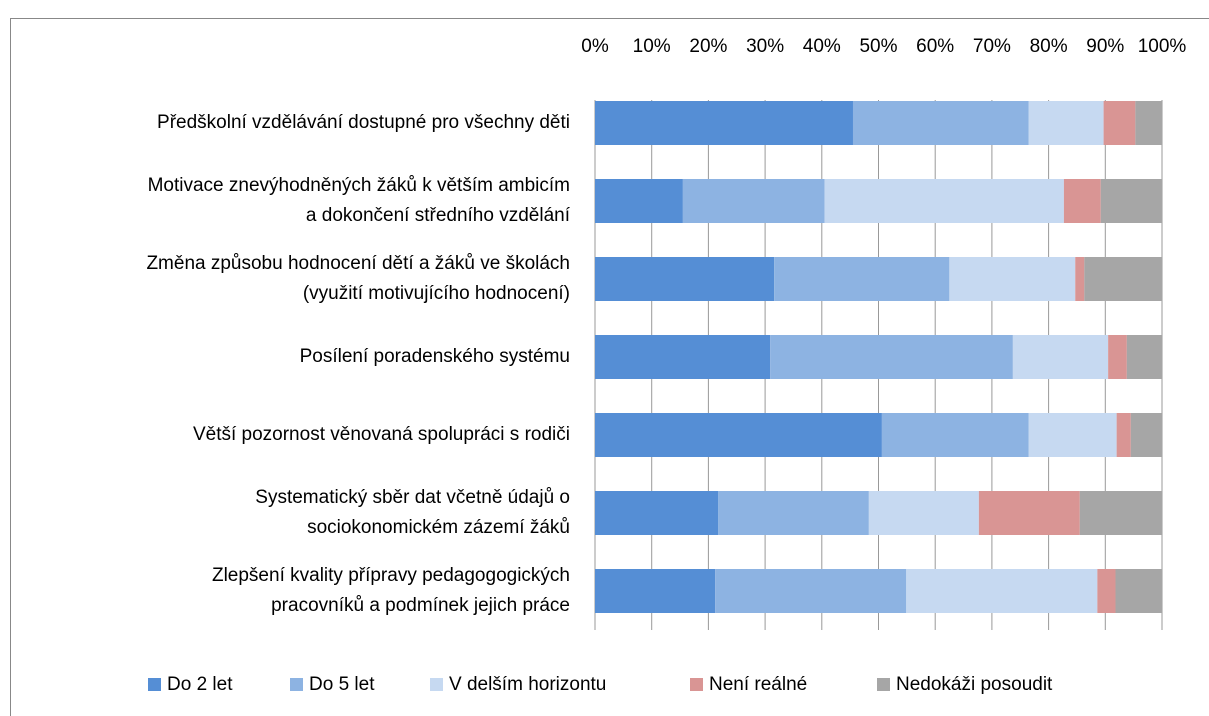 This screenshot has width=1209, height=716. I want to click on category-label: a dokončení středního vzdělání, so click(438, 215).